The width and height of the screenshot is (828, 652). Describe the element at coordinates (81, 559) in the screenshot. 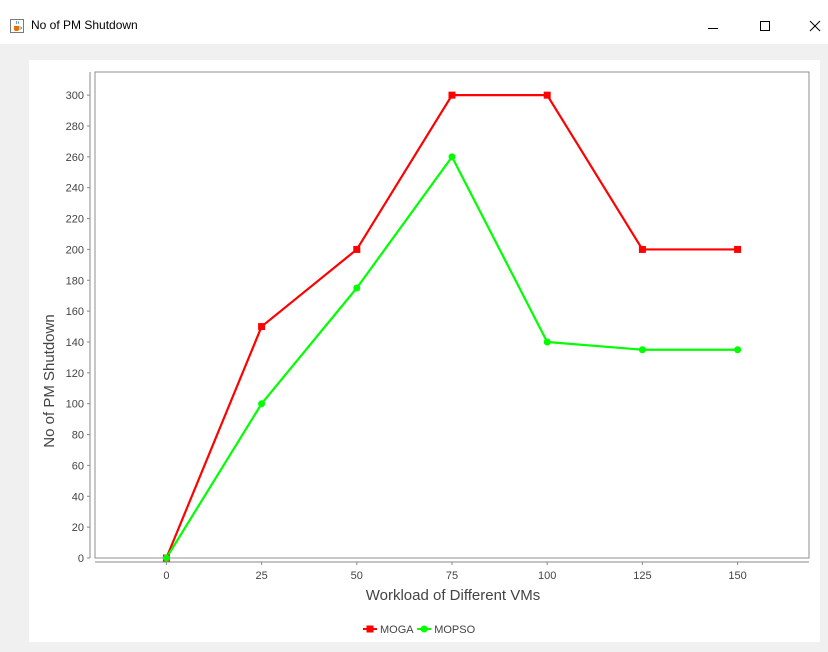

I see `y-tick-label: 0` at that location.